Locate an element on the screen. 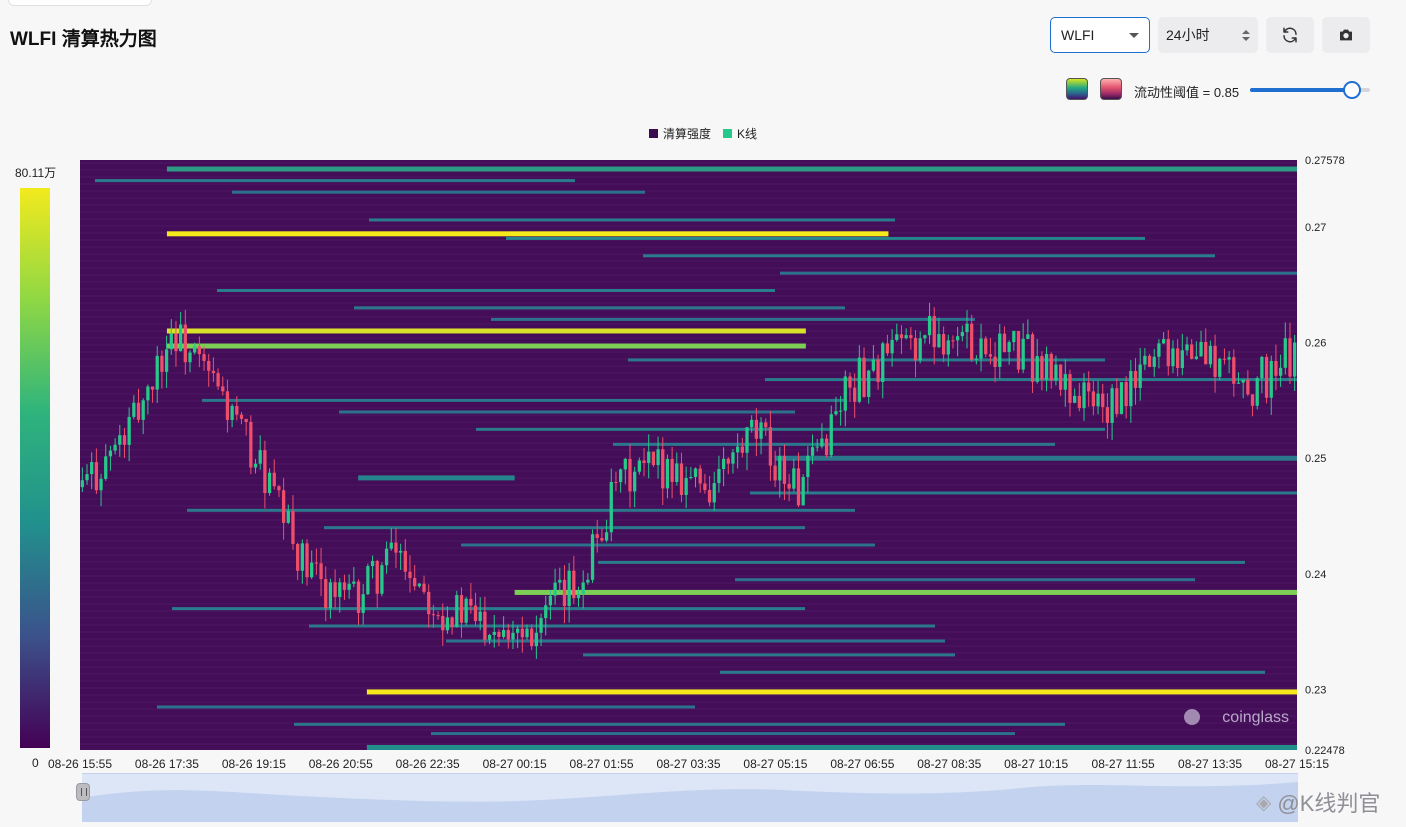 This screenshot has width=1406, height=827. y-tick-label: 0.22478 is located at coordinates (1325, 751).